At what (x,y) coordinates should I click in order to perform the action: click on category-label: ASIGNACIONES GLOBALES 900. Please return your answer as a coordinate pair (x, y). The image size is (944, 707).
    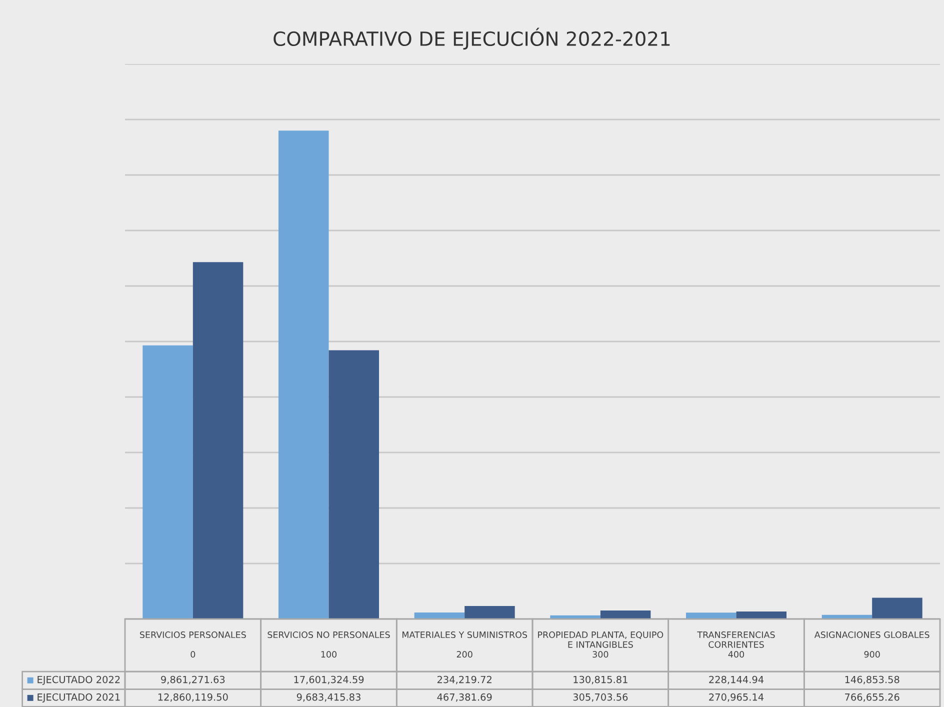
    Looking at the image, I should click on (872, 644).